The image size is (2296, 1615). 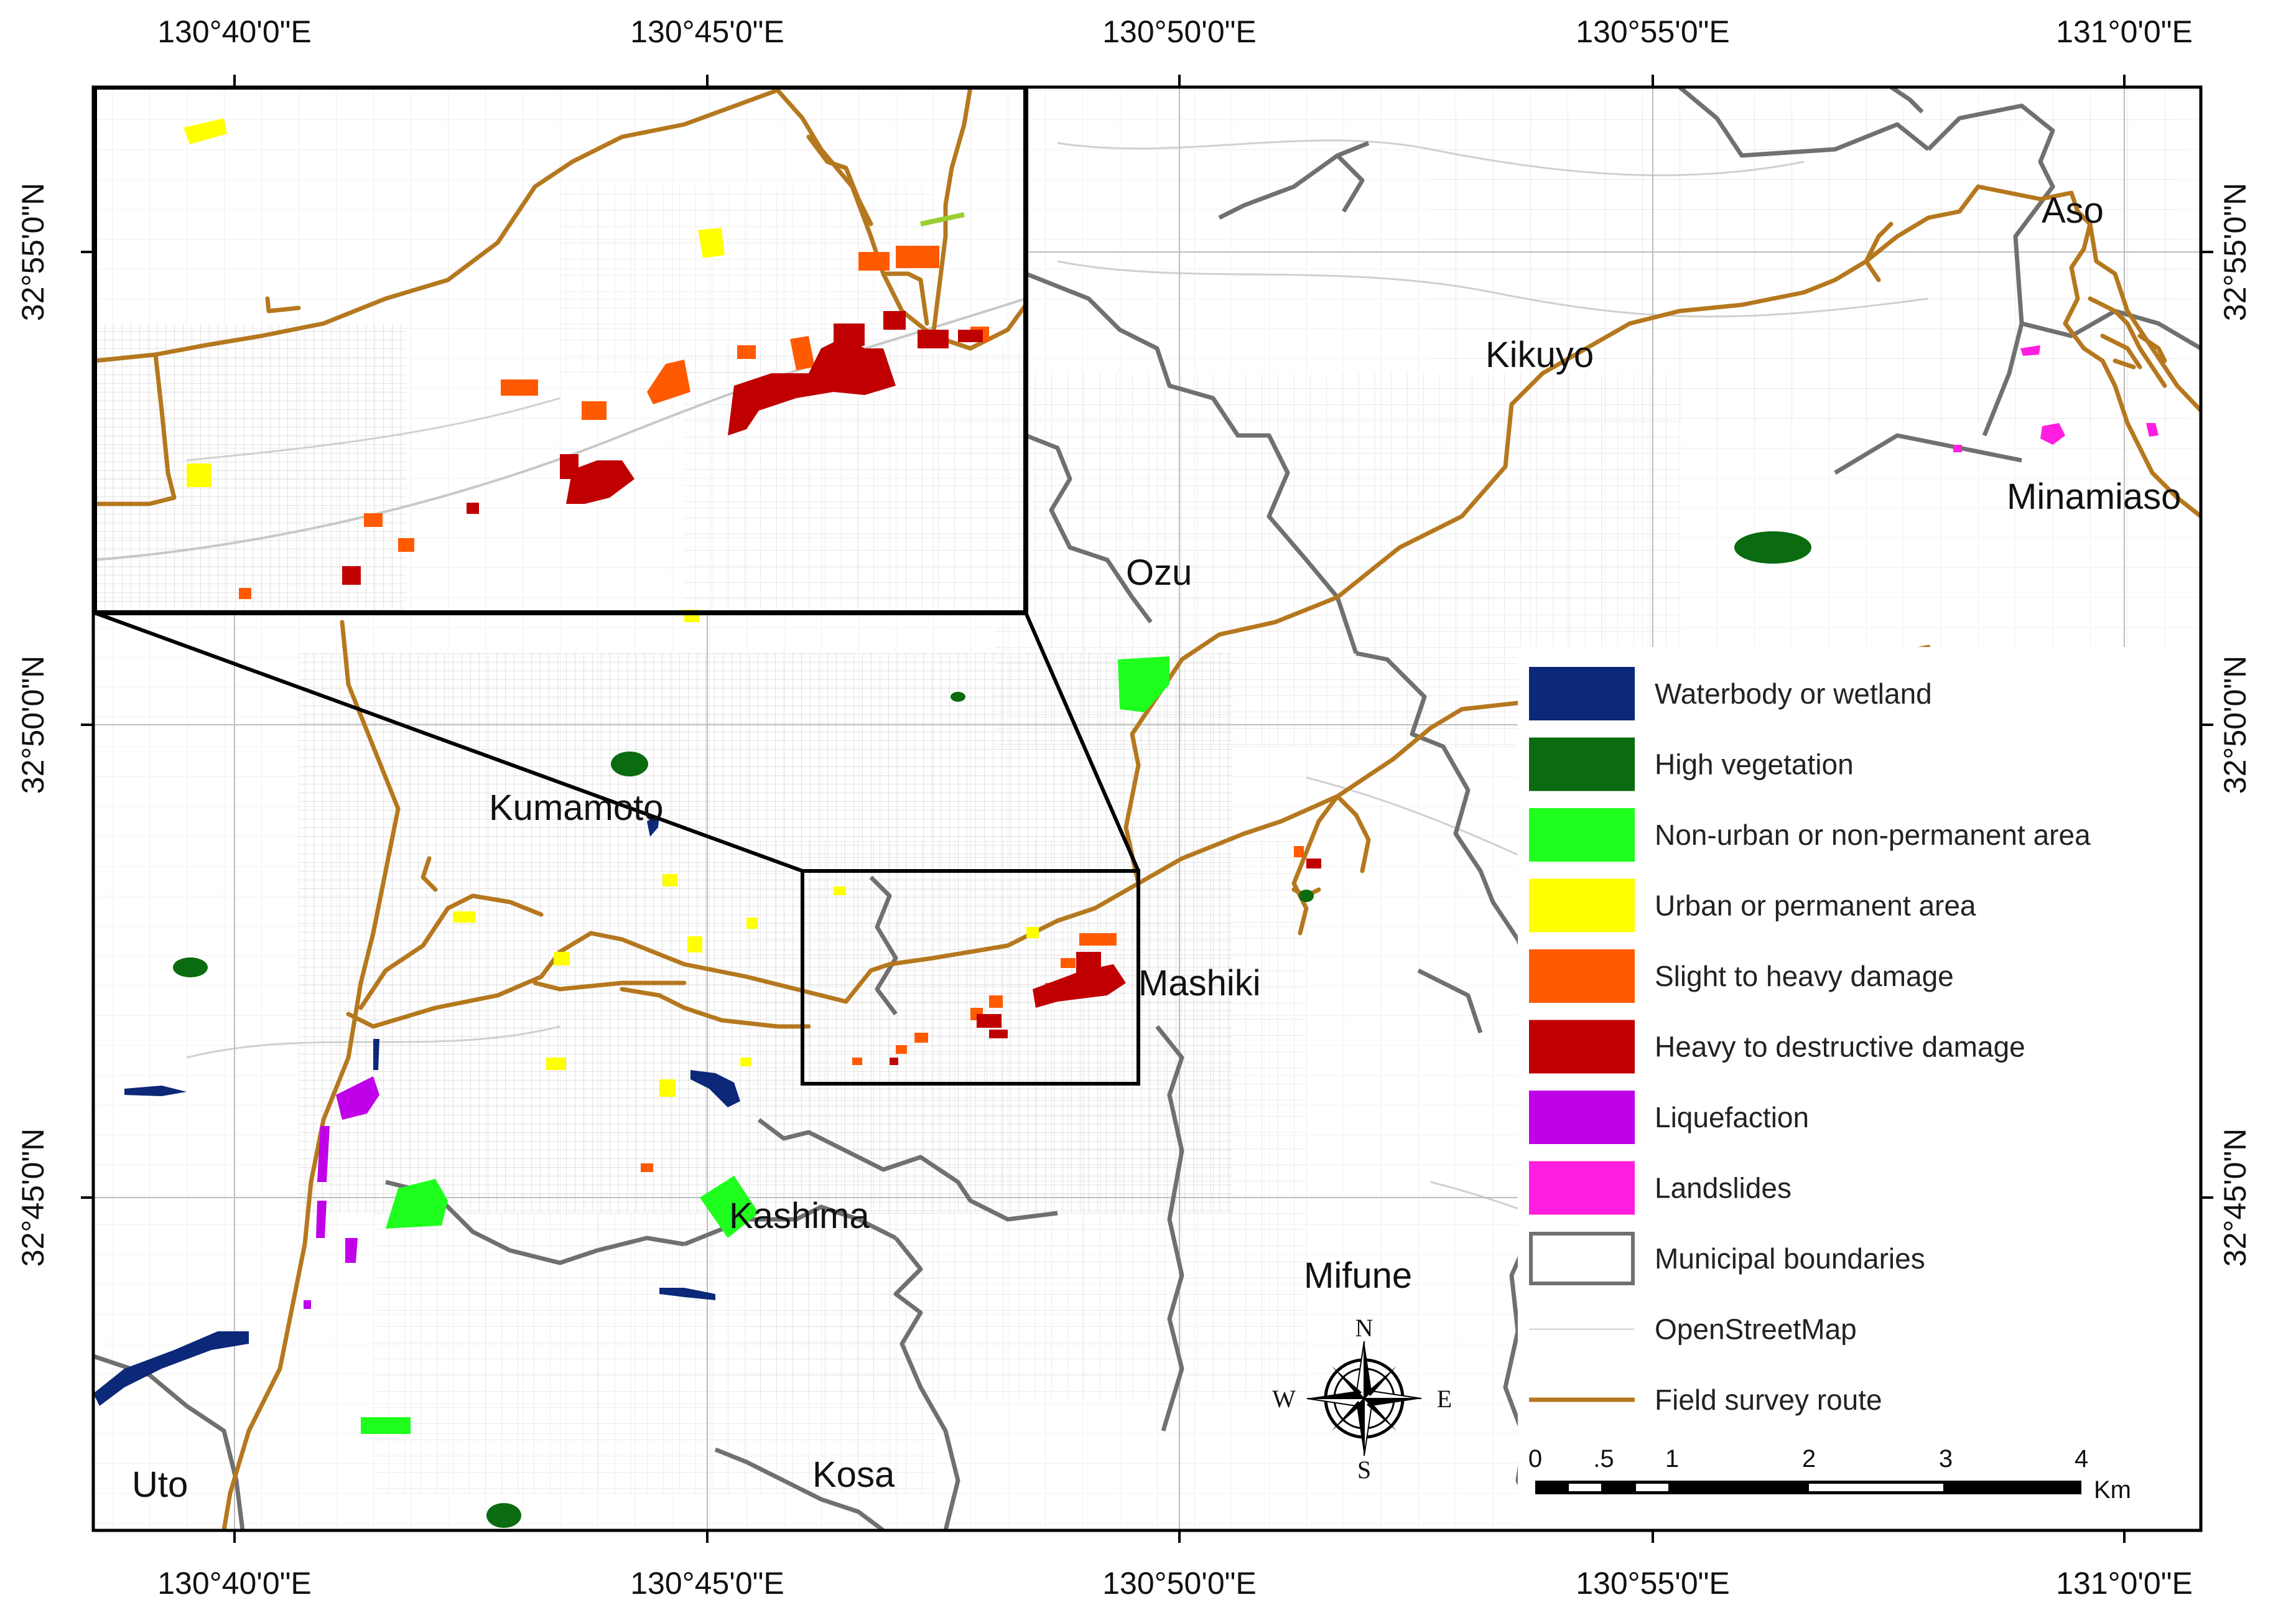 I want to click on lat-label-right: 32°45'0"N, so click(x=2235, y=1198).